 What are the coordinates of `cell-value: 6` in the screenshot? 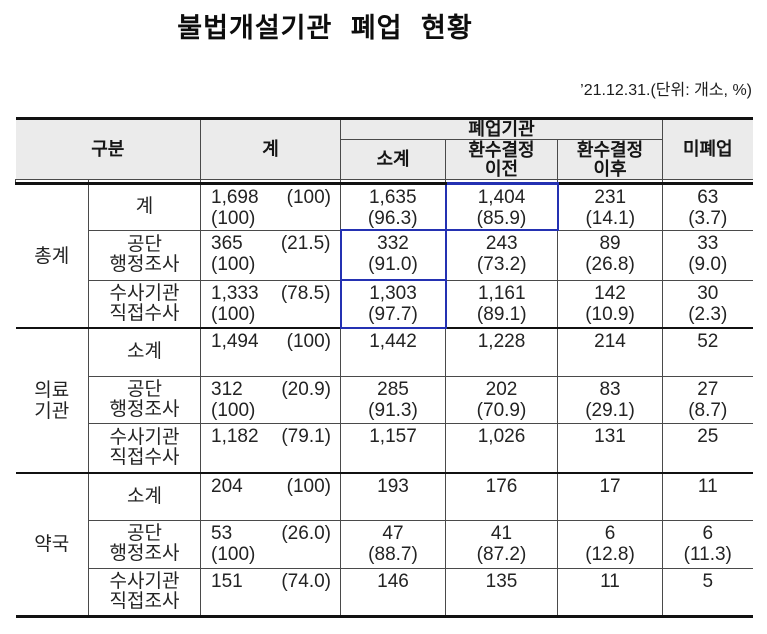 It's located at (610, 533).